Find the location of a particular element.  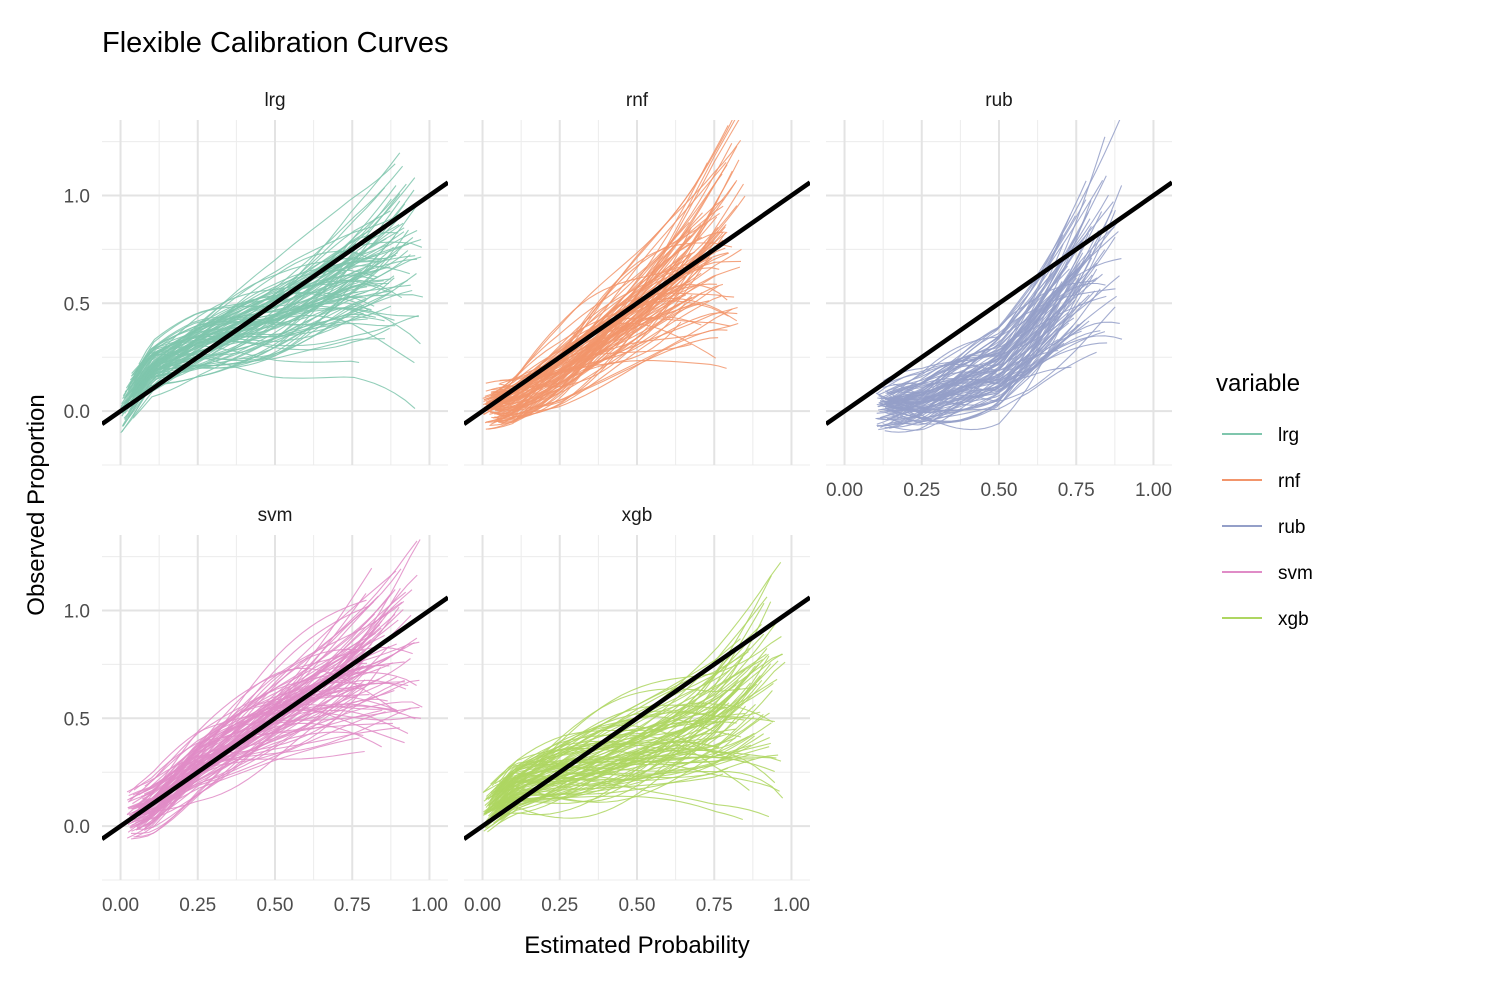

facet-strip-label: rnf is located at coordinates (637, 100).